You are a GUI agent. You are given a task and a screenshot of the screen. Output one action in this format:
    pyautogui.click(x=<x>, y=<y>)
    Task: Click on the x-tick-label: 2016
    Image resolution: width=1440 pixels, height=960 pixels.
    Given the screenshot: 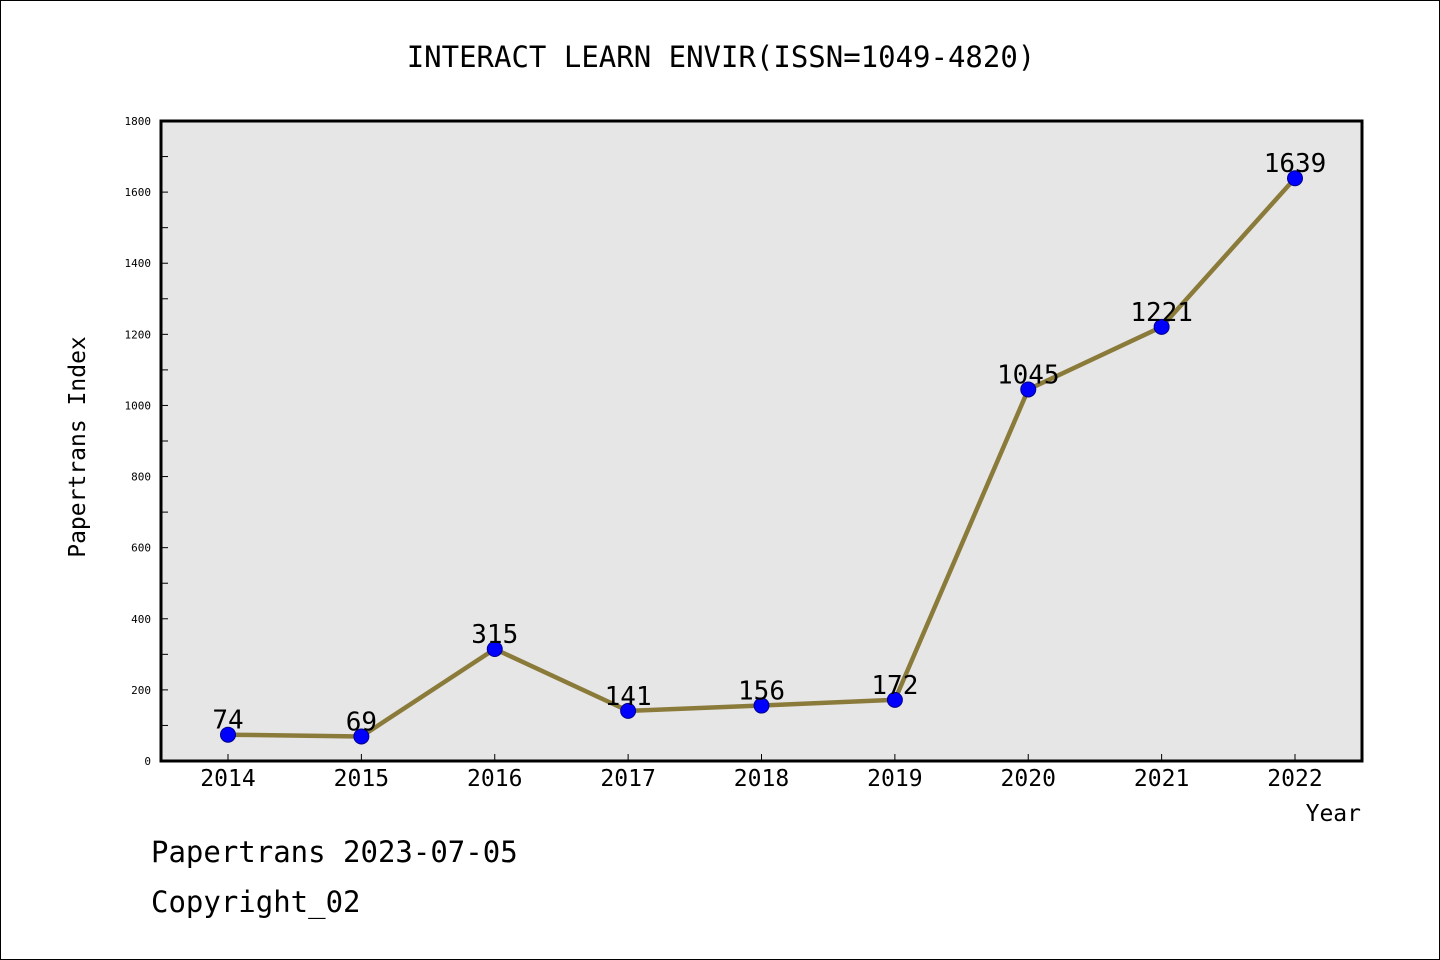 What is the action you would take?
    pyautogui.click(x=494, y=779)
    